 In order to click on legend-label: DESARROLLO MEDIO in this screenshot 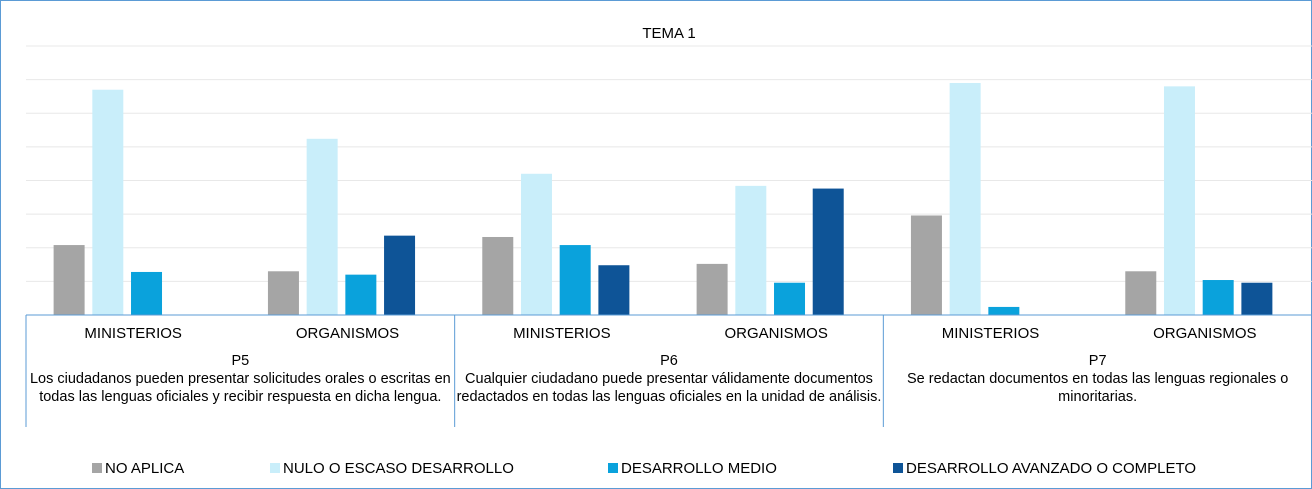, I will do `click(699, 468)`.